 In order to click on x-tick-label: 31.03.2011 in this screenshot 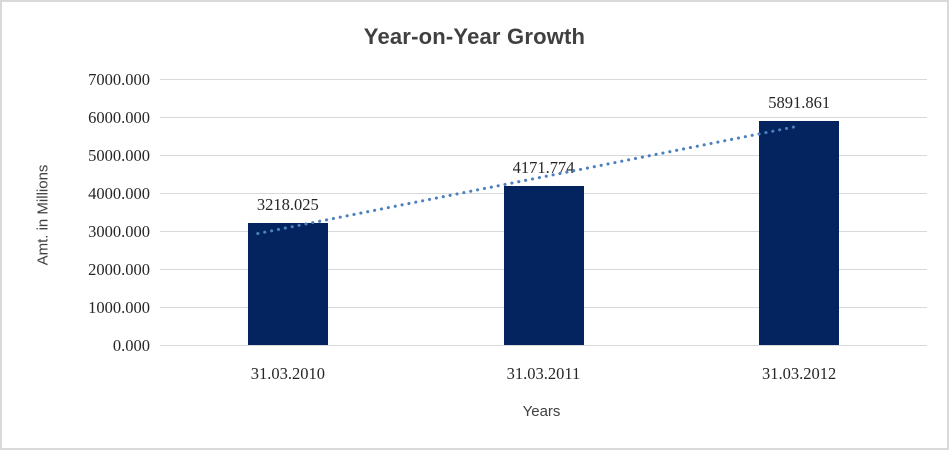, I will do `click(543, 373)`.